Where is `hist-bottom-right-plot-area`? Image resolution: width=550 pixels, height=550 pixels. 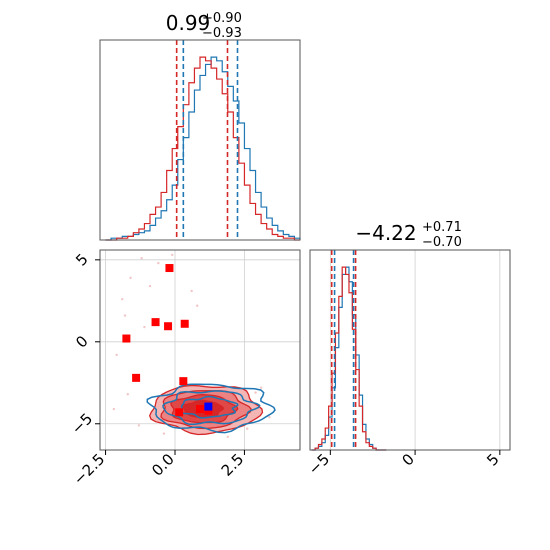 hist-bottom-right-plot-area is located at coordinates (349, 350).